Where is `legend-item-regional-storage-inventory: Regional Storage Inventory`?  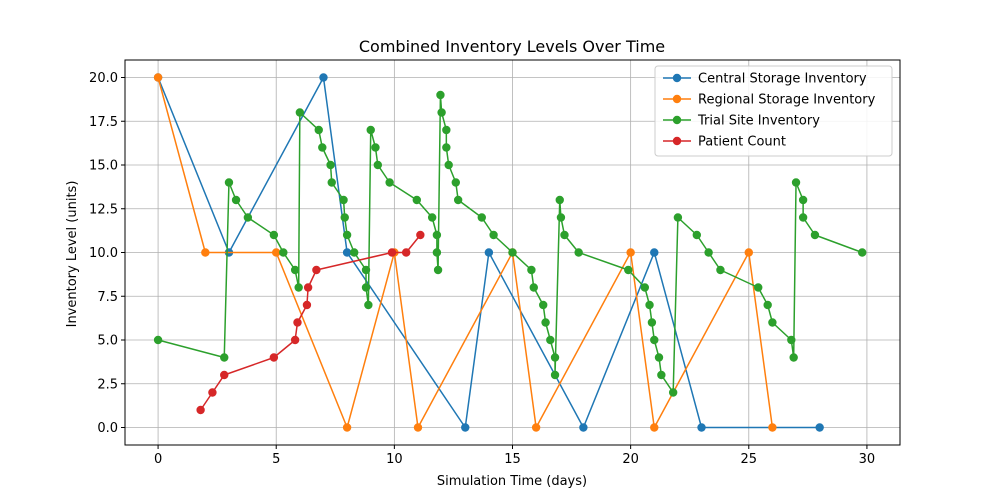 legend-item-regional-storage-inventory: Regional Storage Inventory is located at coordinates (769, 100).